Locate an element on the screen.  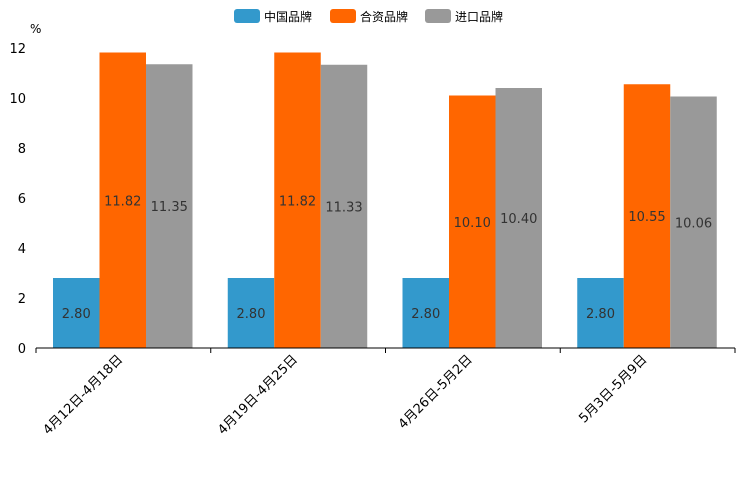
legend-item-0: 中国品牌 is located at coordinates (273, 16).